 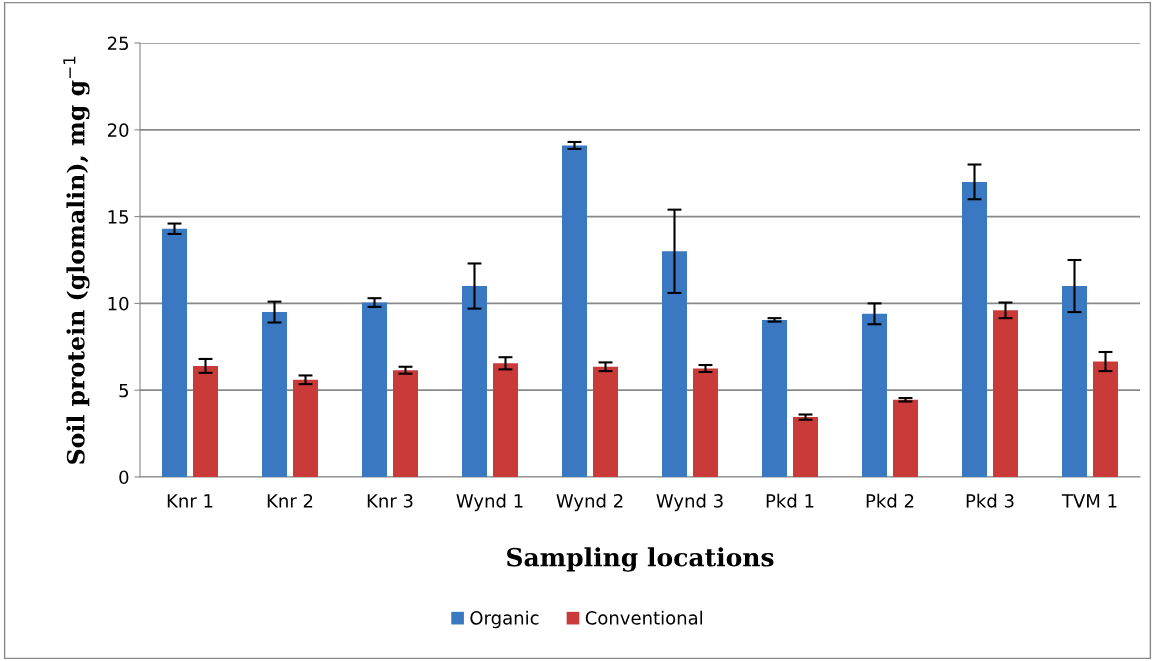 What do you see at coordinates (118, 217) in the screenshot?
I see `y-tick-label: 15` at bounding box center [118, 217].